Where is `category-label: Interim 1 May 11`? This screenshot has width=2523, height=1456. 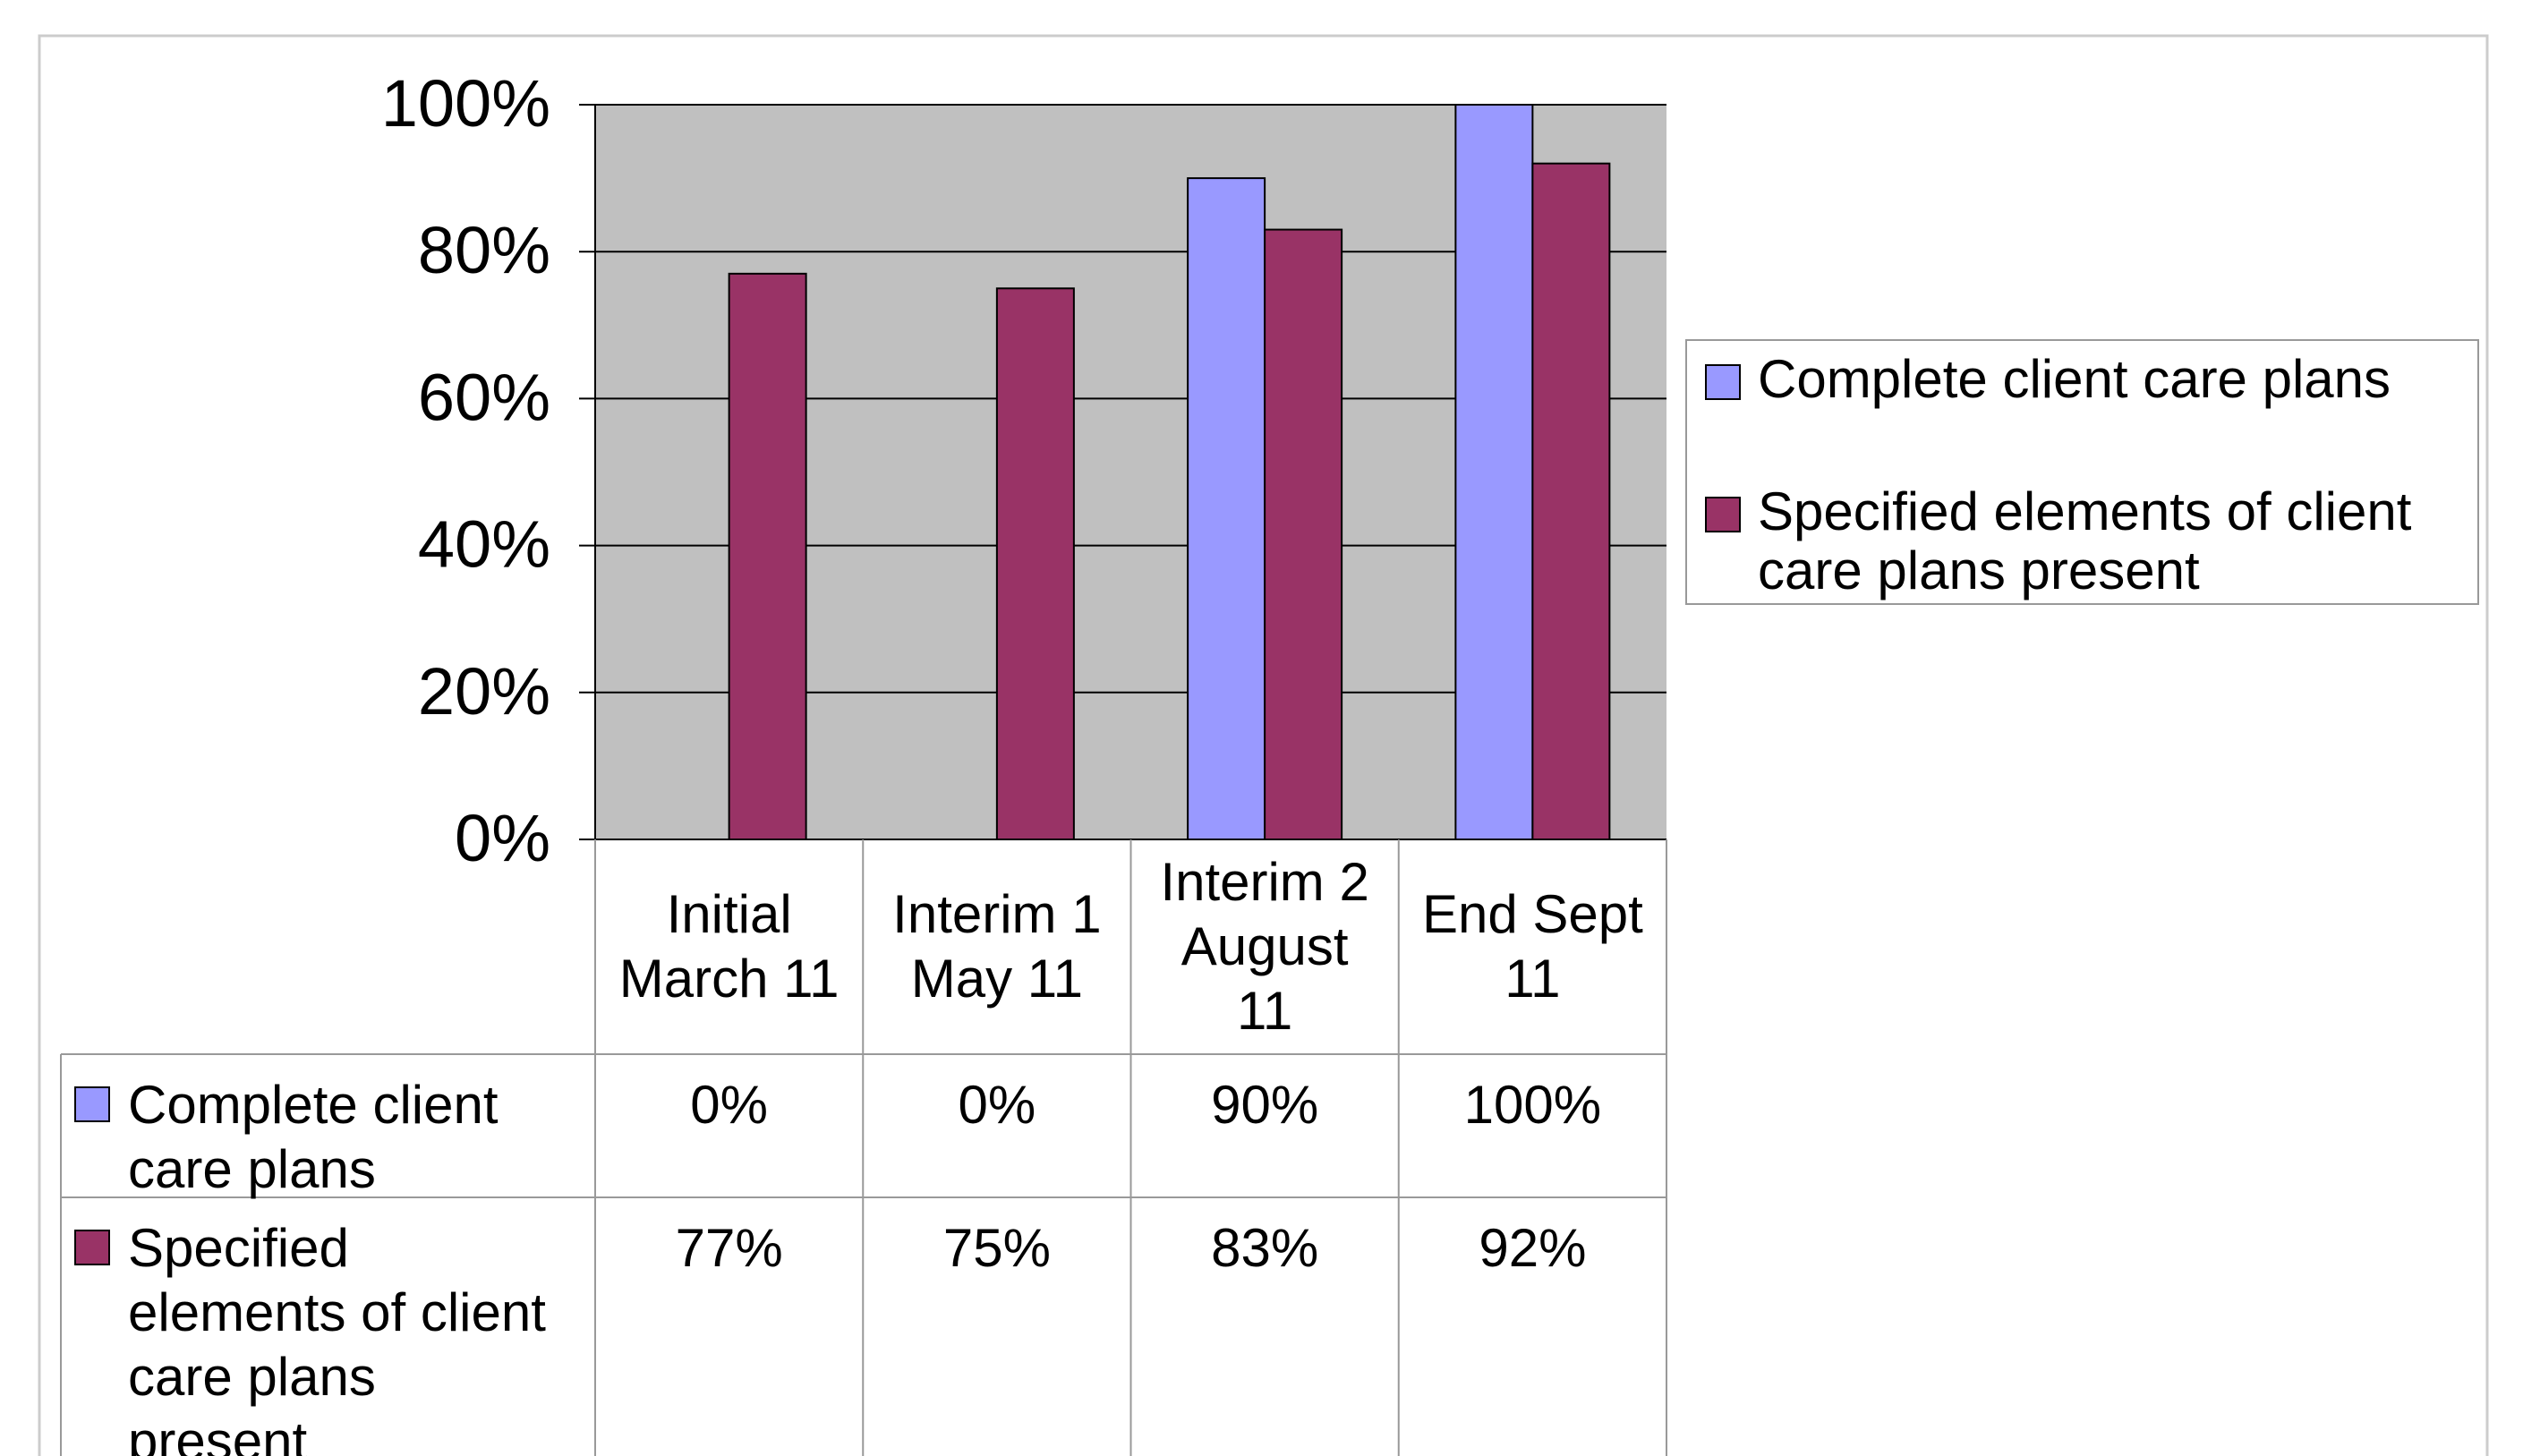
category-label: Interim 1 May 11 is located at coordinates (996, 946).